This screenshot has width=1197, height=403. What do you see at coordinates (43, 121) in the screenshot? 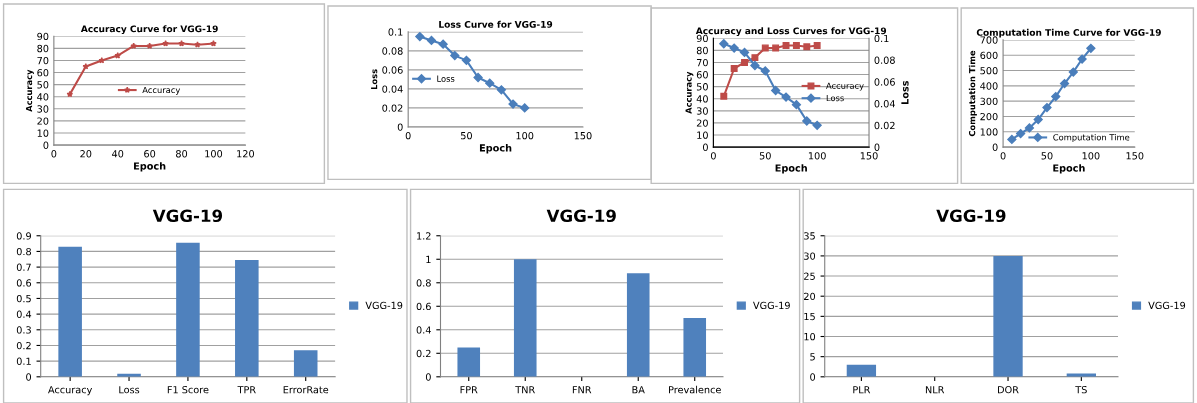
I see `y-tick-label: 20` at bounding box center [43, 121].